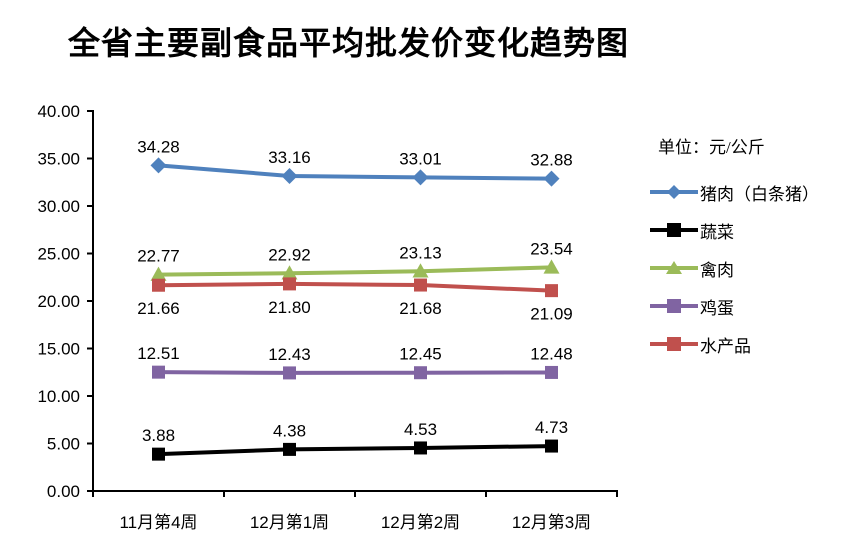  What do you see at coordinates (551, 427) in the screenshot?
I see `data-point-label: 4.73` at bounding box center [551, 427].